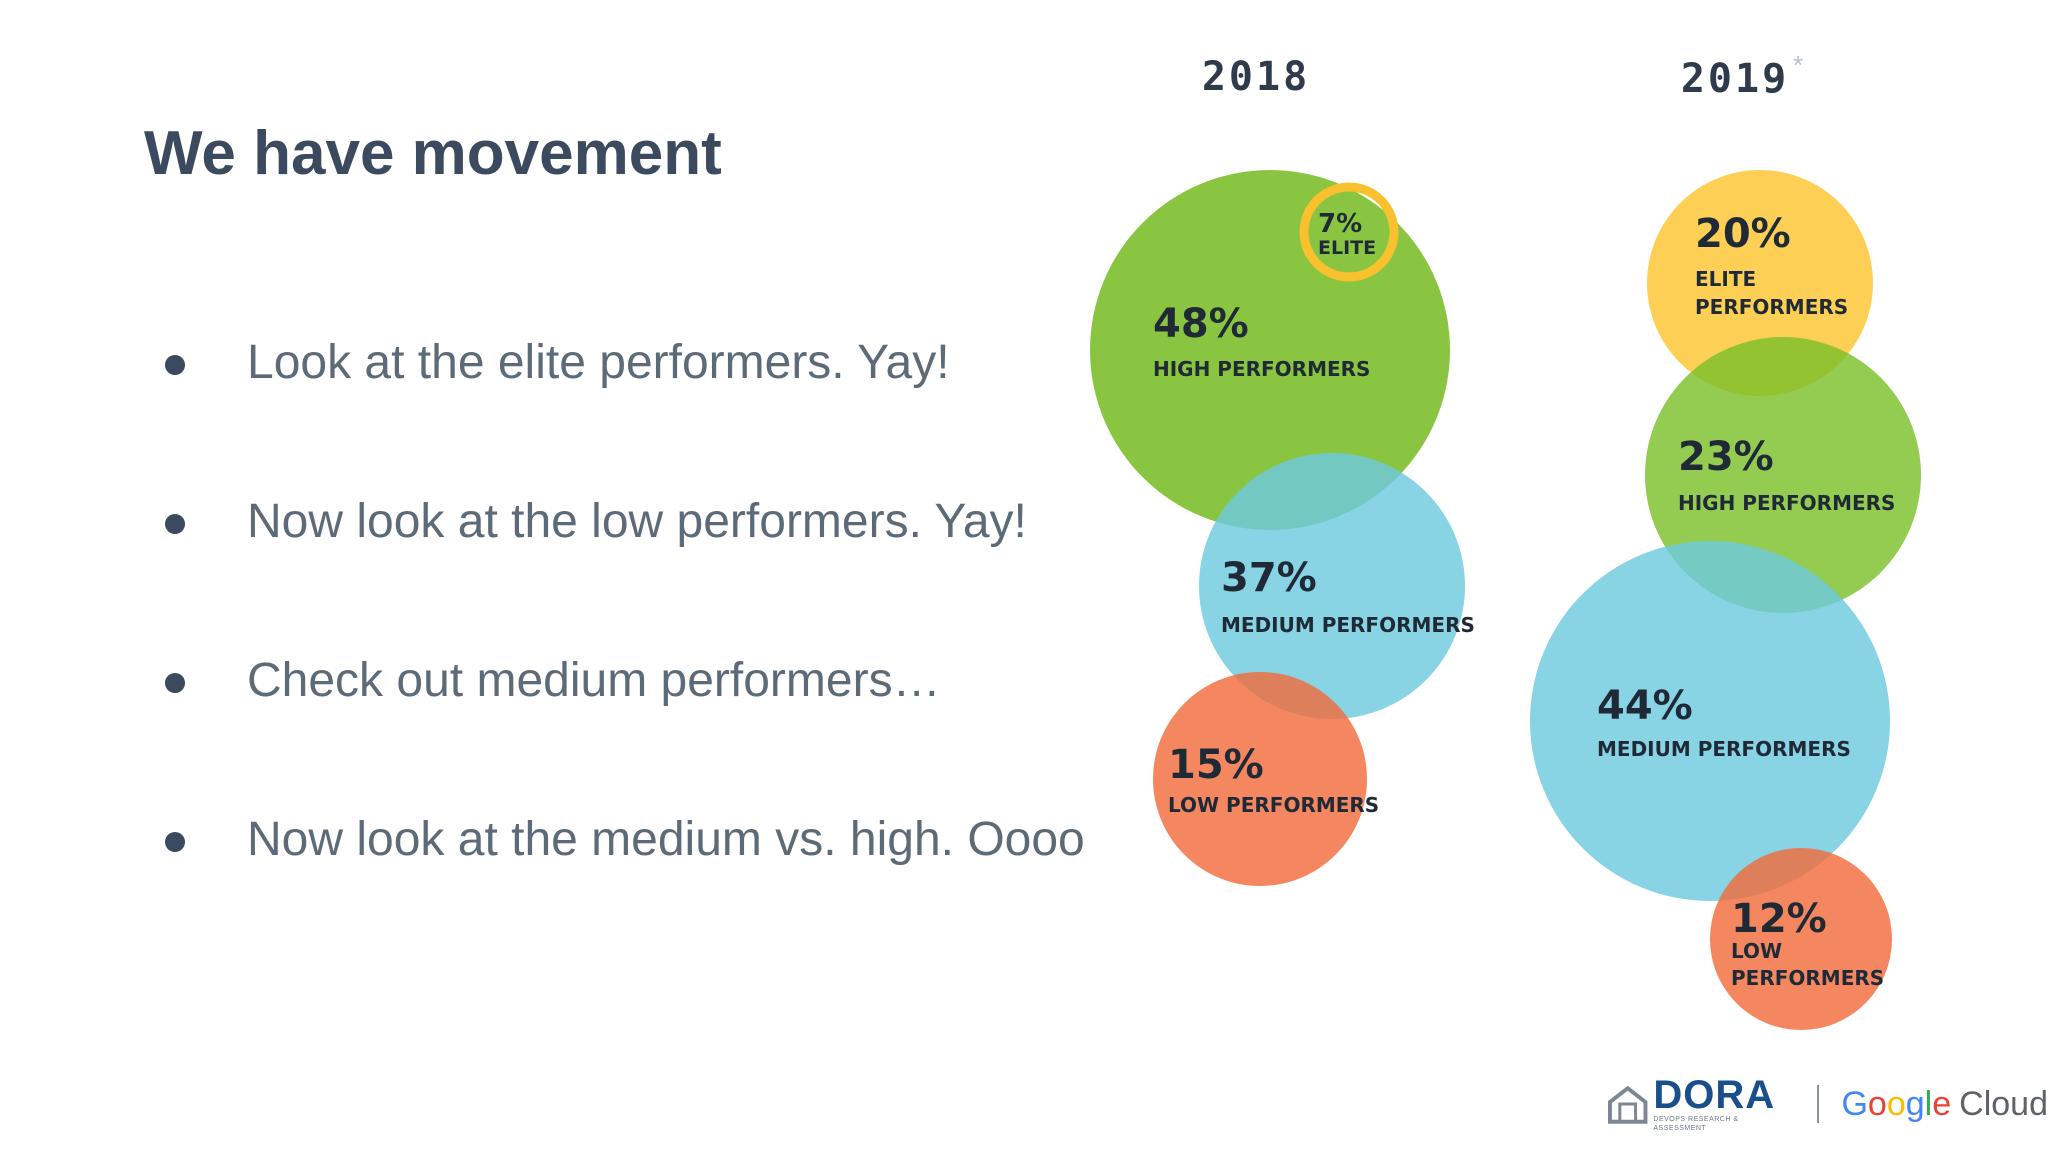 The height and width of the screenshot is (1152, 2048). What do you see at coordinates (2003, 1104) in the screenshot?
I see `cloud-logo-text: Cloud` at bounding box center [2003, 1104].